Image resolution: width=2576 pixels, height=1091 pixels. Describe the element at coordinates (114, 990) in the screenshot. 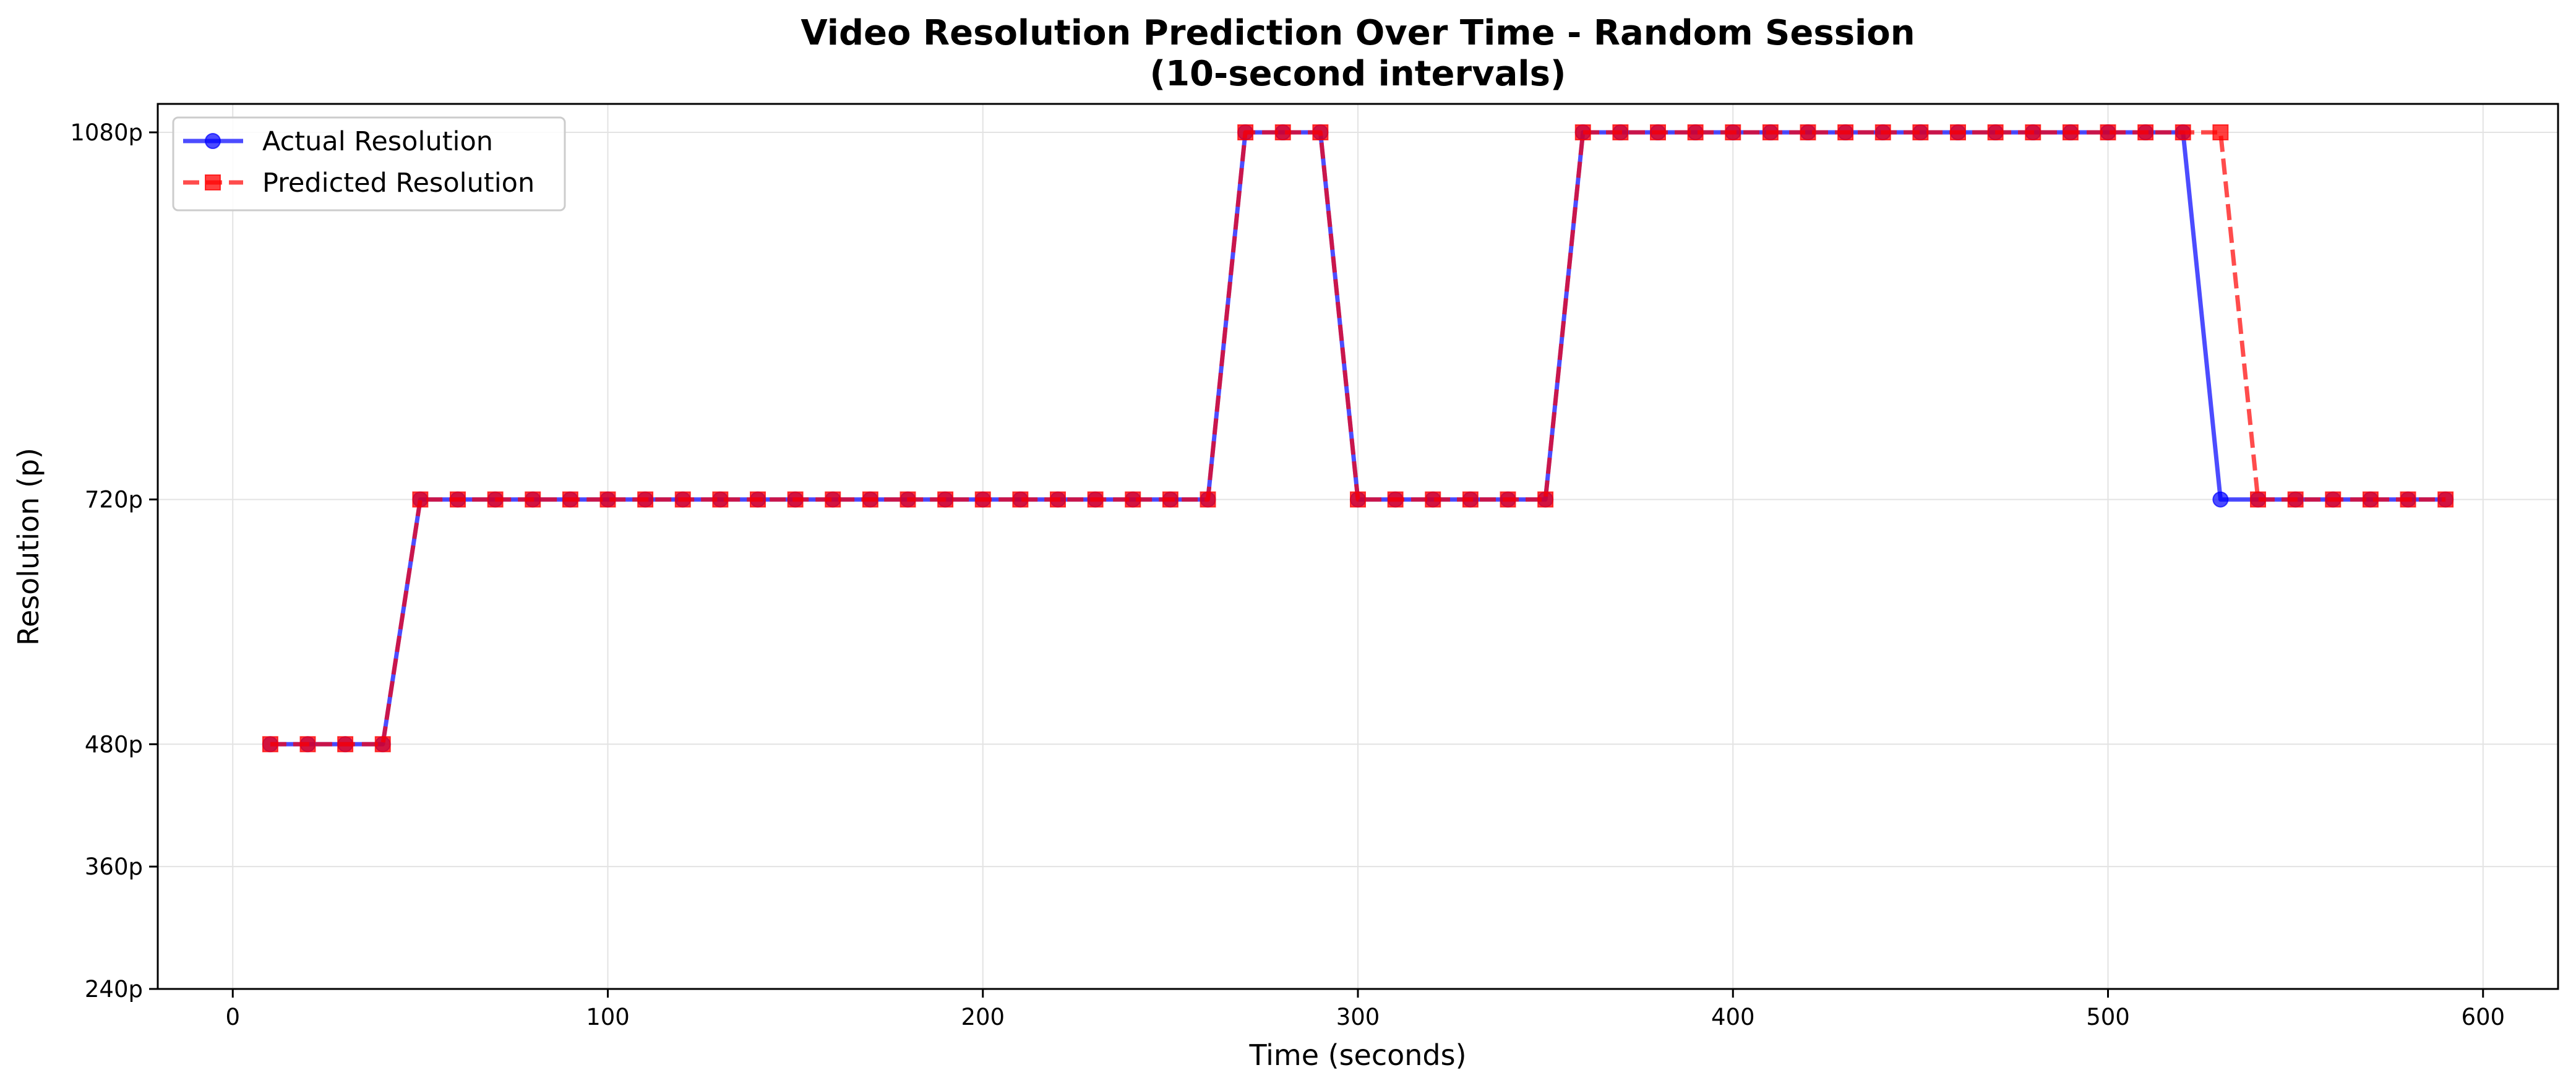

I see `y-tick-label: 240p` at that location.